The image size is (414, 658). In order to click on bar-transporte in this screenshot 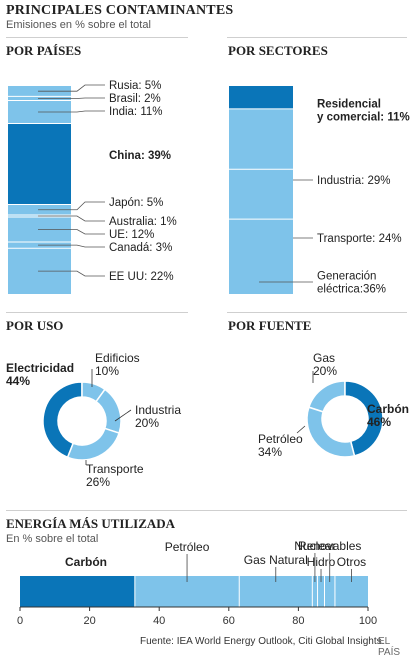, I will do `click(261, 194)`.